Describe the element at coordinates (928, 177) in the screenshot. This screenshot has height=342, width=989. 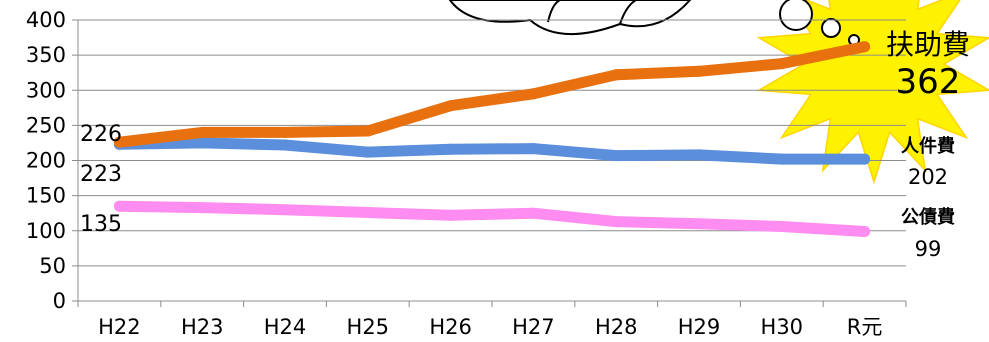
I see `series-end-value-label: 202` at that location.